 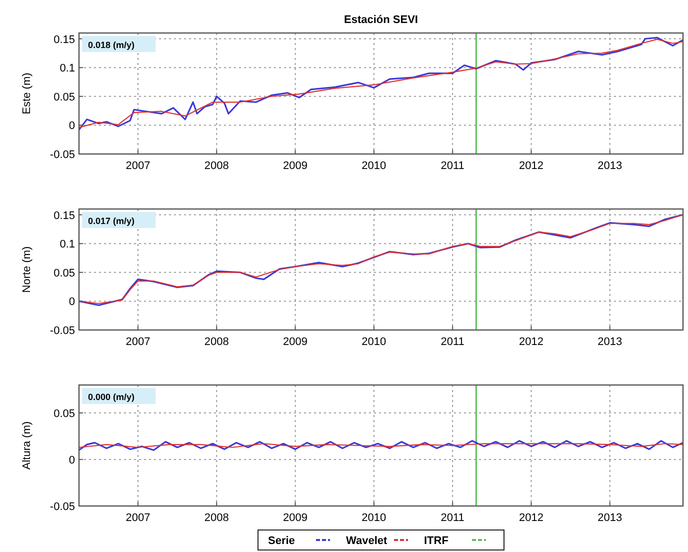 What do you see at coordinates (381, 445) in the screenshot?
I see `line-series` at bounding box center [381, 445].